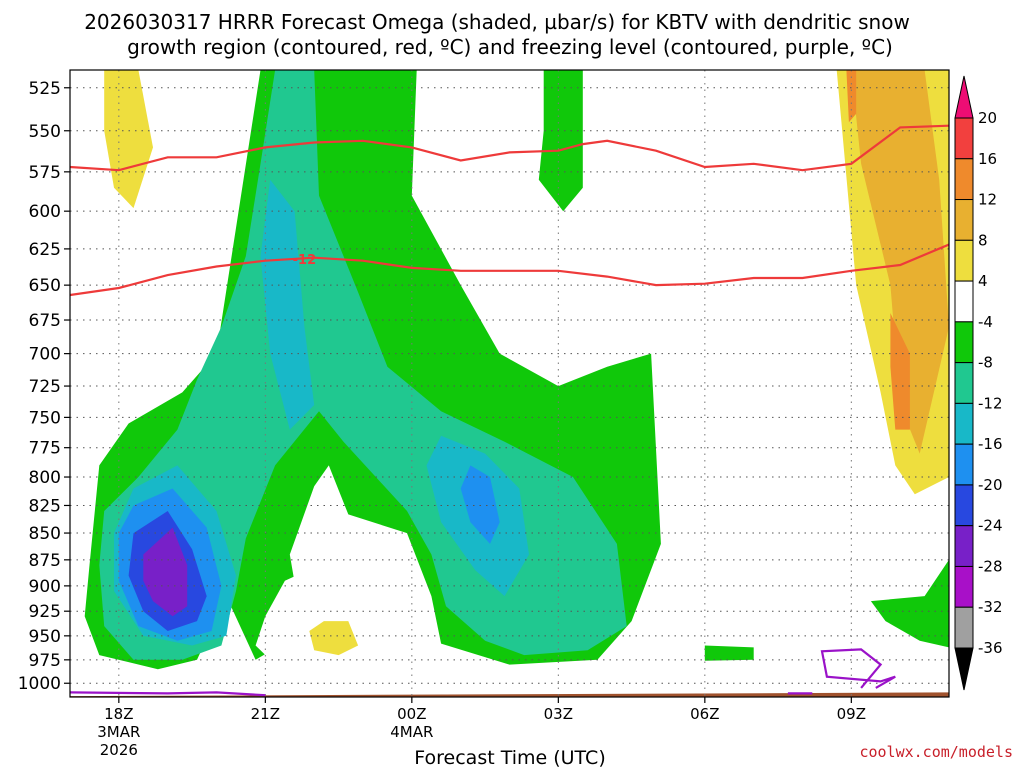 The width and height of the screenshot is (1024, 768). What do you see at coordinates (990, 444) in the screenshot?
I see `colorbar-label-8: -16` at bounding box center [990, 444].